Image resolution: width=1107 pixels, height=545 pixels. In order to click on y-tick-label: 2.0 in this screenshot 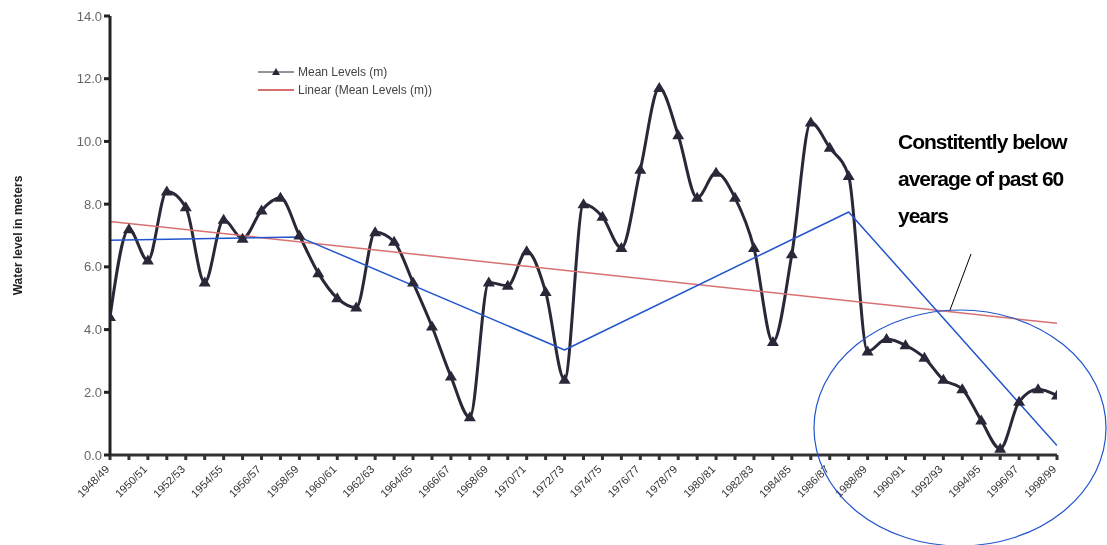, I will do `click(92, 392)`.